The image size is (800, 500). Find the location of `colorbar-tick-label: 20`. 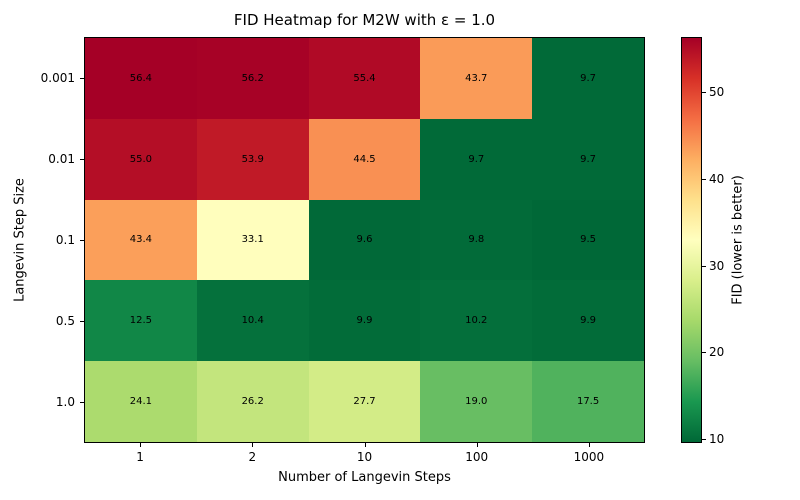

colorbar-tick-label: 20 is located at coordinates (717, 352).